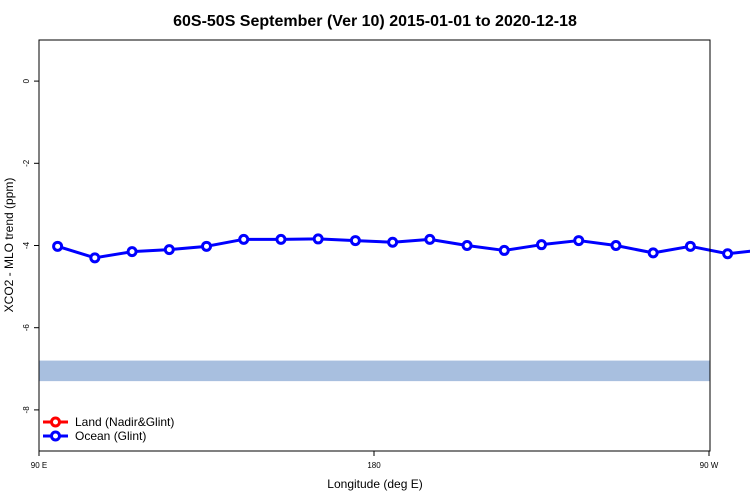 The image size is (750, 500). What do you see at coordinates (26, 328) in the screenshot?
I see `y-tick-label: -6` at bounding box center [26, 328].